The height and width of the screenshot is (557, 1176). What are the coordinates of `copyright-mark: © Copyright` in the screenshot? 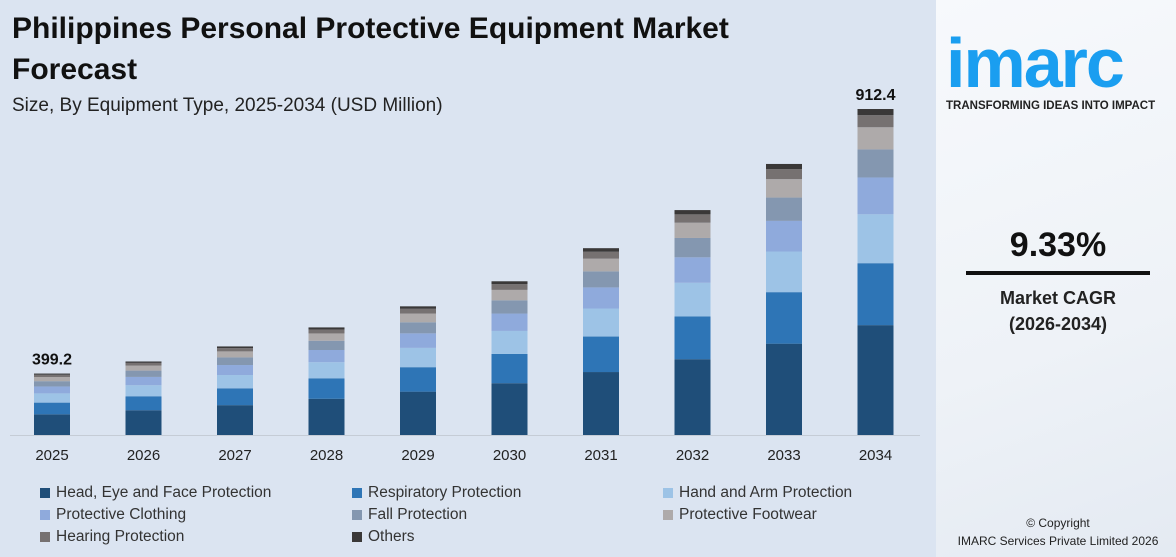 It's located at (1058, 523).